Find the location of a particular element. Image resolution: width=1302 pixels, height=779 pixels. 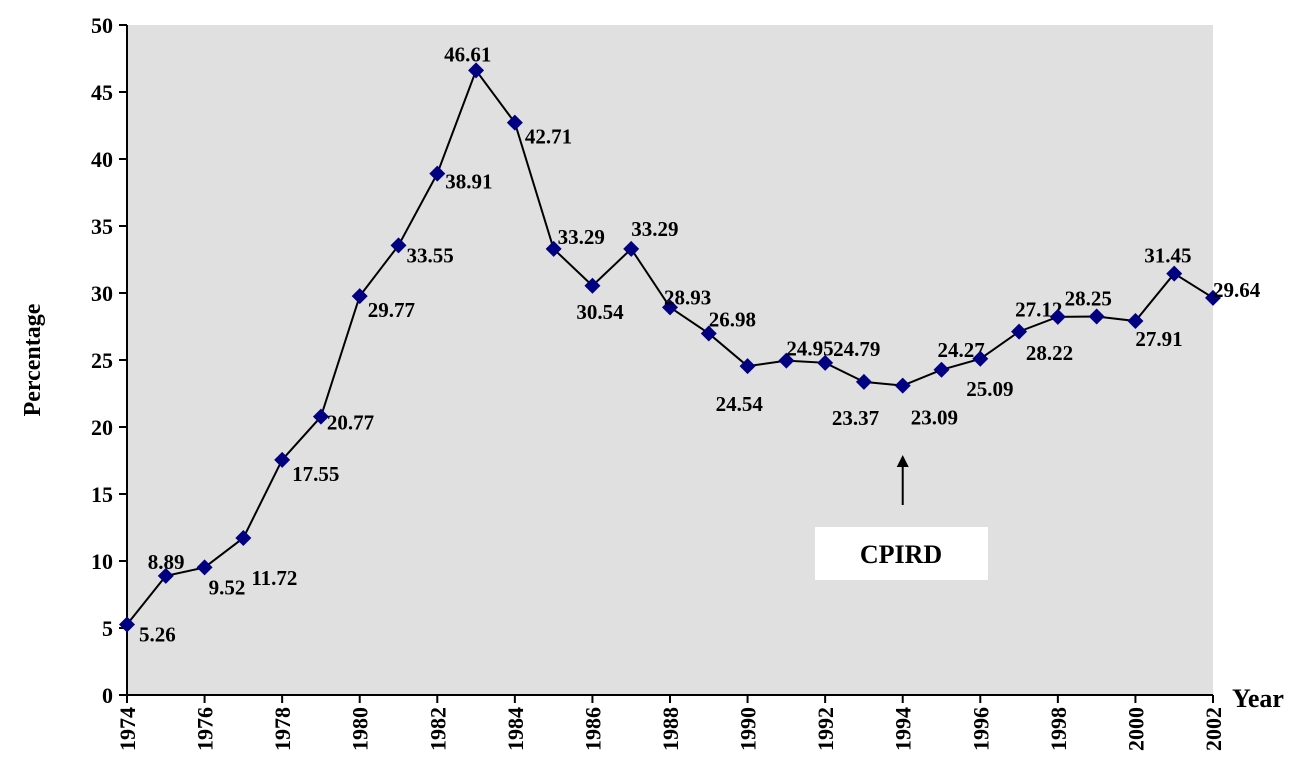

data-label: 29.64 is located at coordinates (1237, 290).